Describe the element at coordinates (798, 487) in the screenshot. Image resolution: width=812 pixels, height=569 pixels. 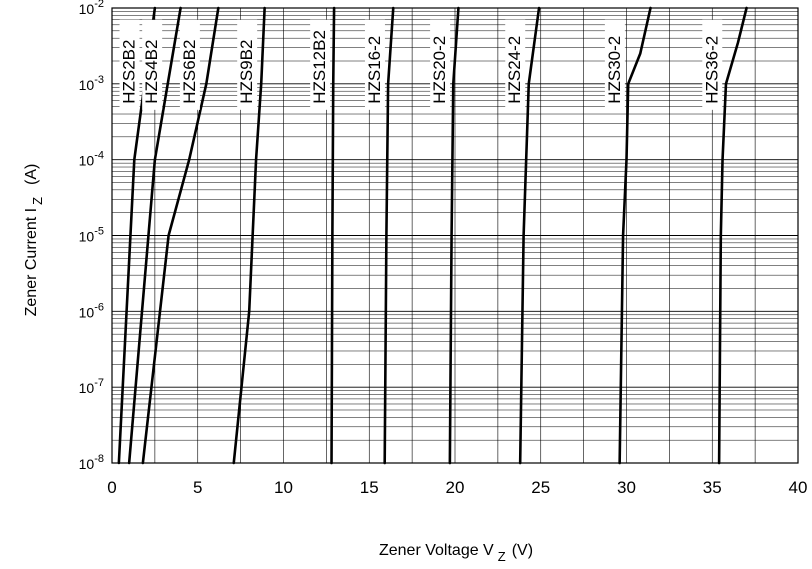
I see `x-tick-label: 40` at that location.